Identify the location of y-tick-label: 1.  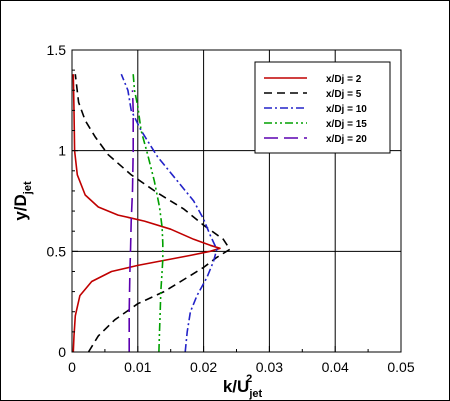
(62, 151).